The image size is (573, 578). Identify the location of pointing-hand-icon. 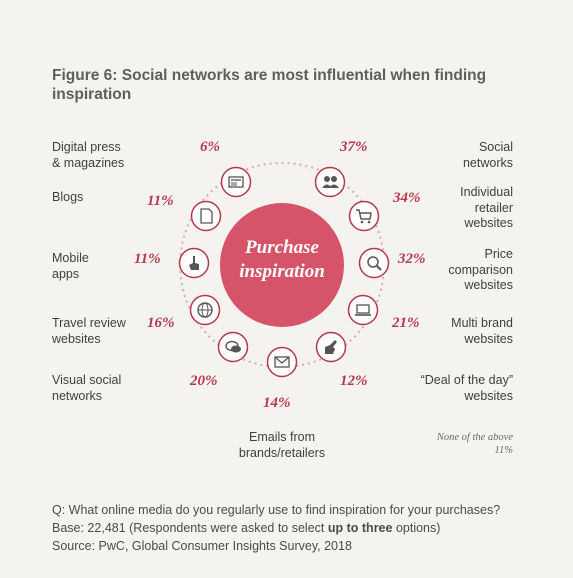
(331, 347).